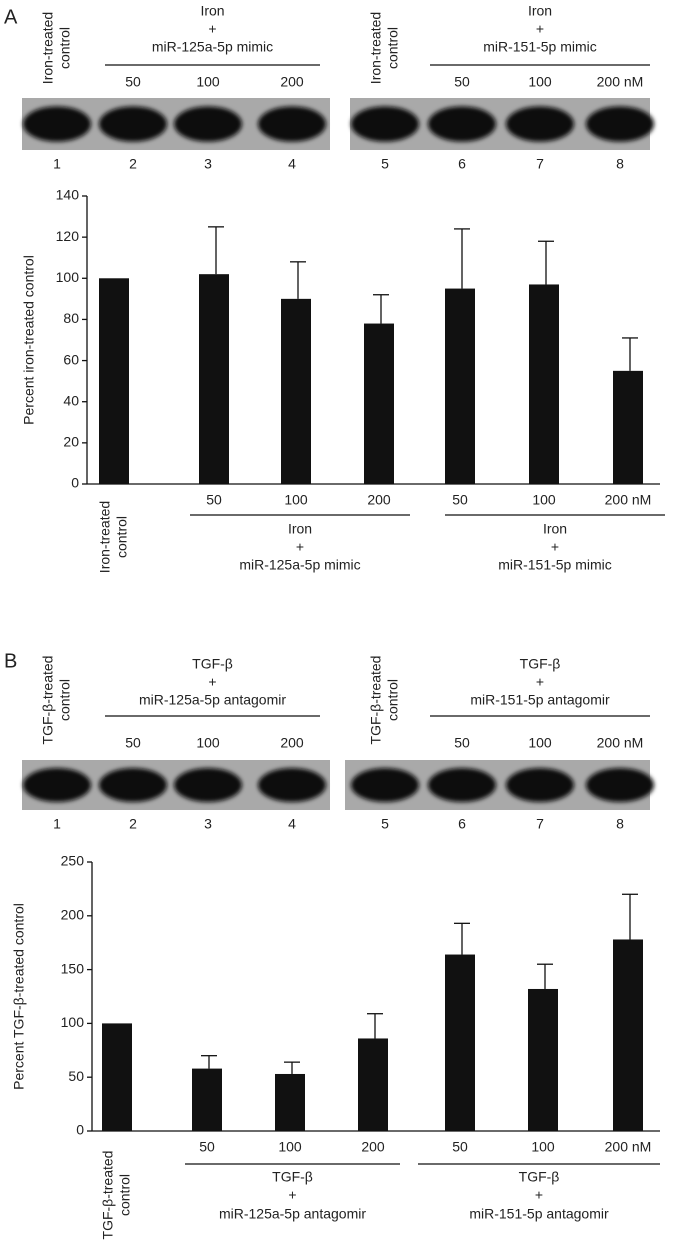 The image size is (683, 1257). I want to click on lane-number: 8, so click(620, 824).